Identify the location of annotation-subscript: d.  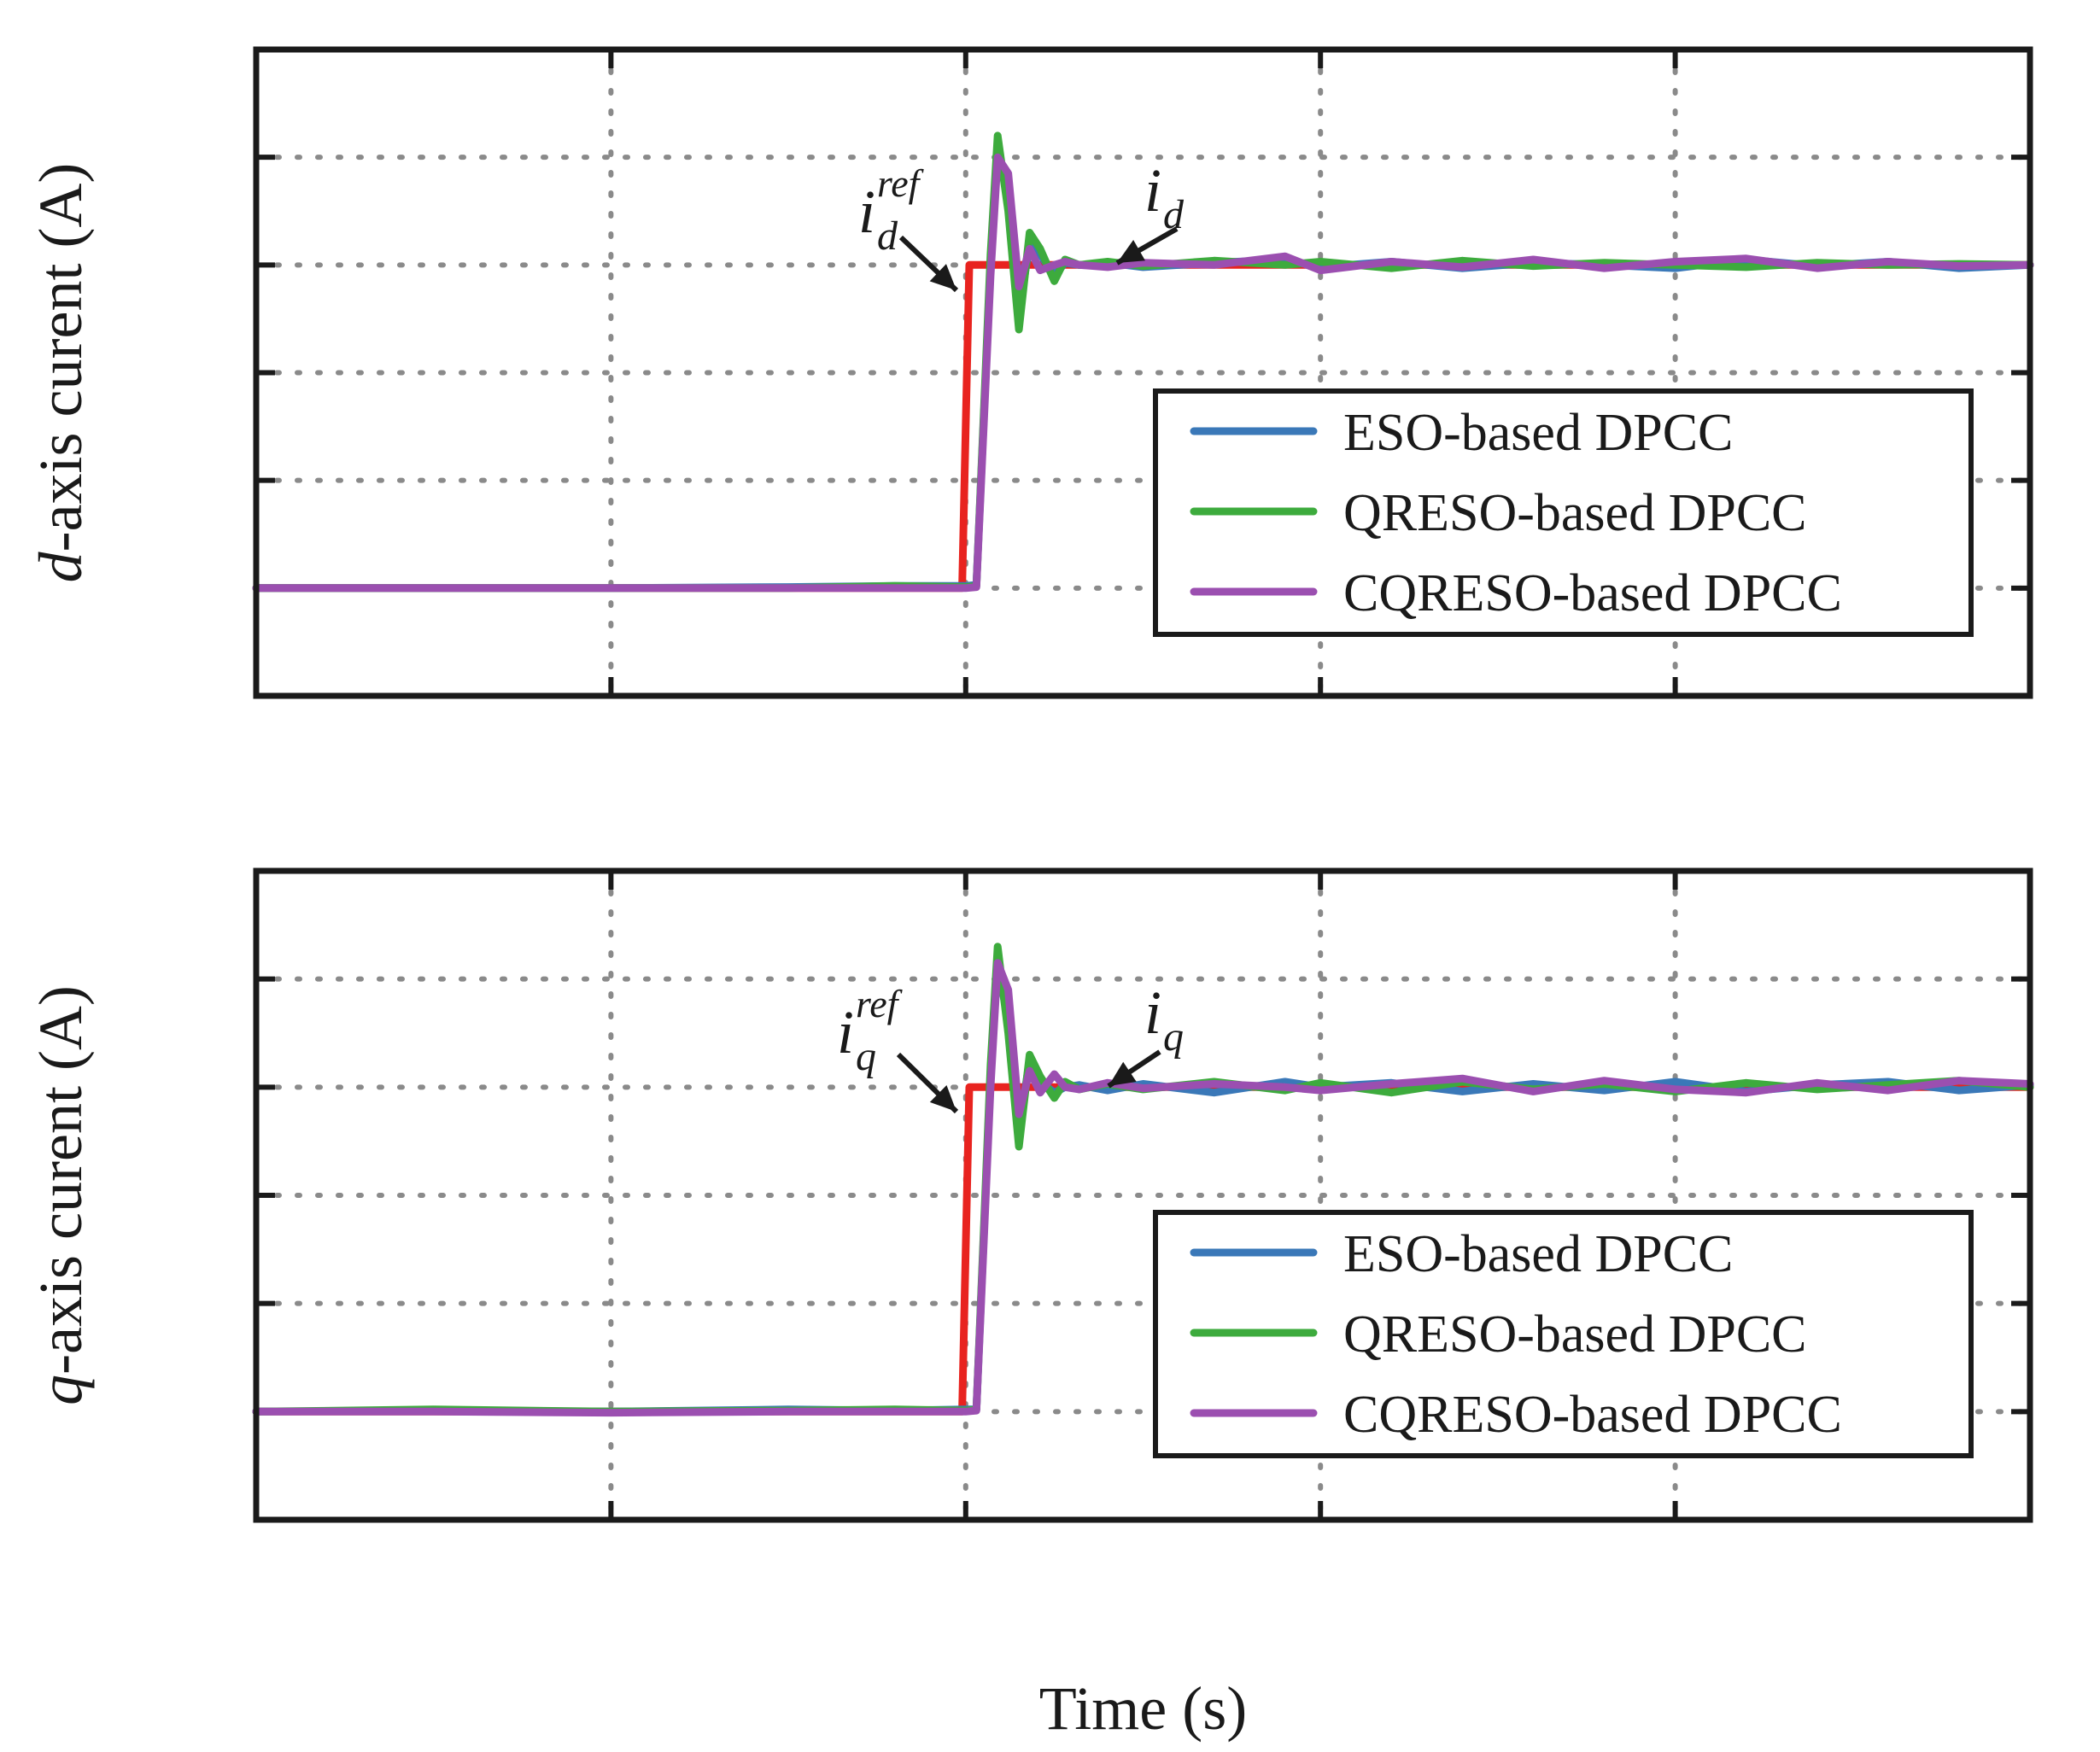
(887, 236).